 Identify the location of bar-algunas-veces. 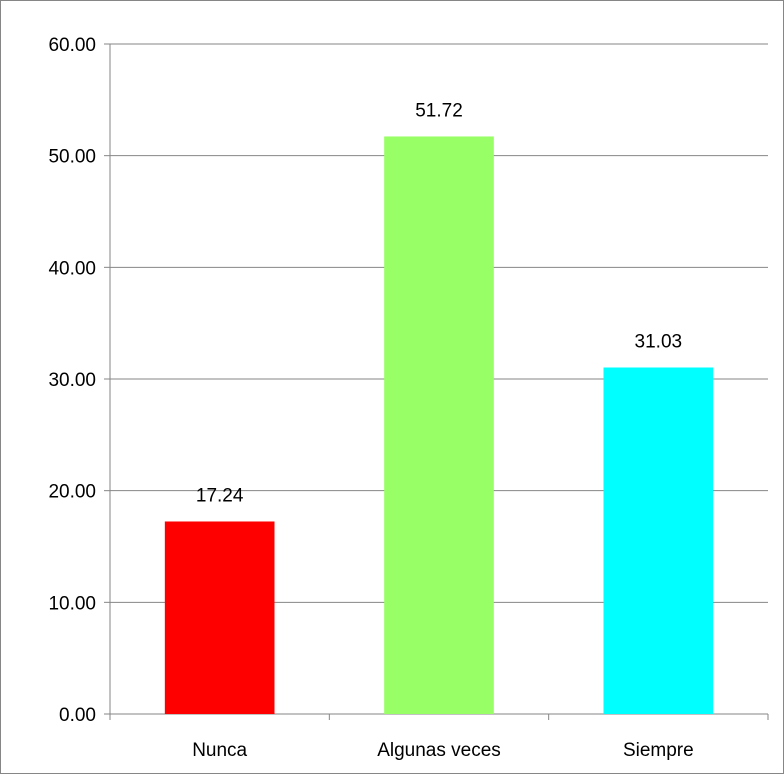
(439, 425).